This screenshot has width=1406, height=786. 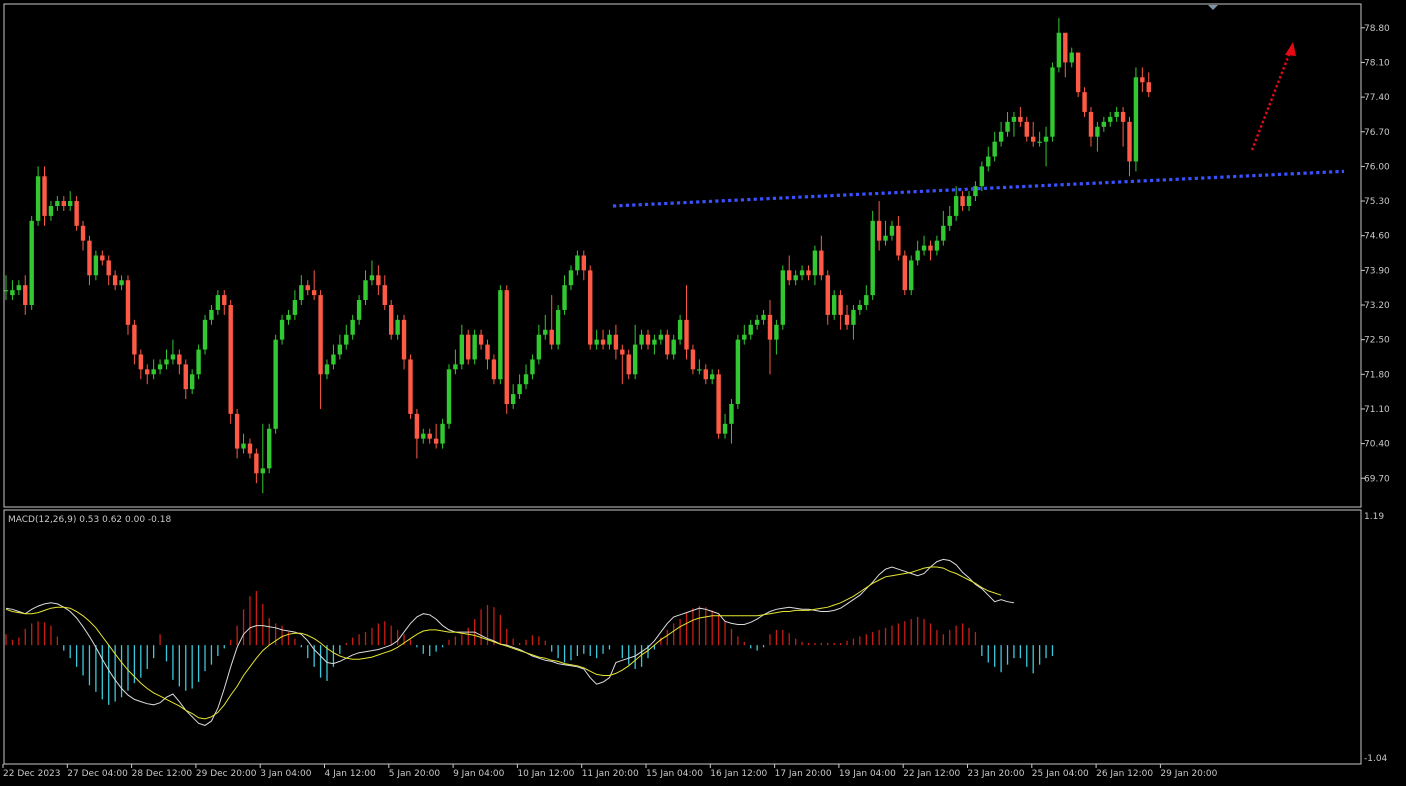 What do you see at coordinates (1213, 7) in the screenshot?
I see `scroll-marker-icon` at bounding box center [1213, 7].